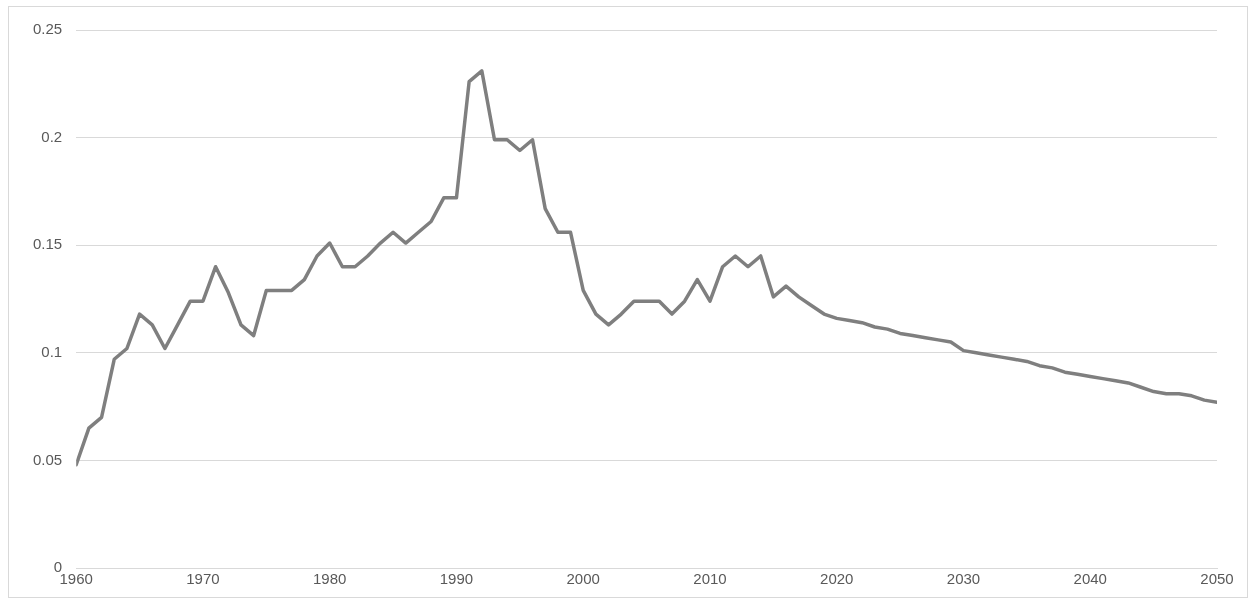 The width and height of the screenshot is (1255, 603). Describe the element at coordinates (47, 29) in the screenshot. I see `y-tick-label: 0.25` at that location.